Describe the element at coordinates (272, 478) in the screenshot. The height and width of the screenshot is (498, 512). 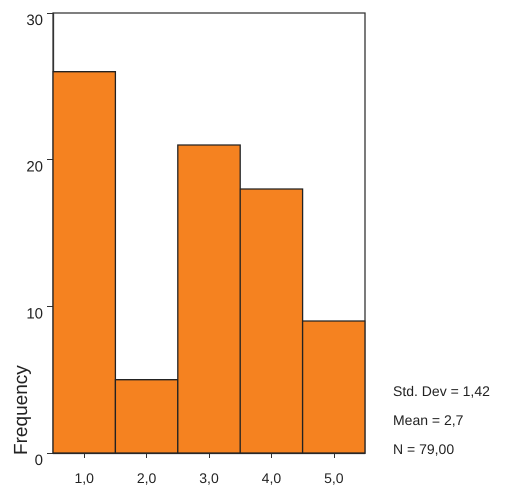
I see `x-tick-label: 4,0` at that location.